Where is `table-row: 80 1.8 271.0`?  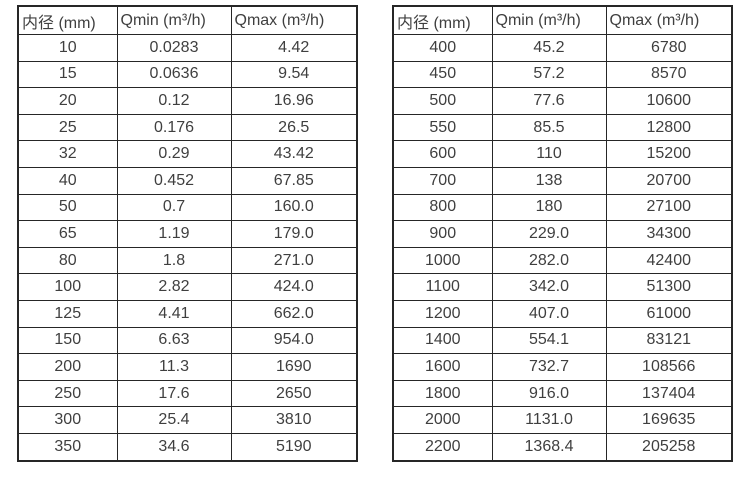 table-row: 80 1.8 271.0 is located at coordinates (187, 260).